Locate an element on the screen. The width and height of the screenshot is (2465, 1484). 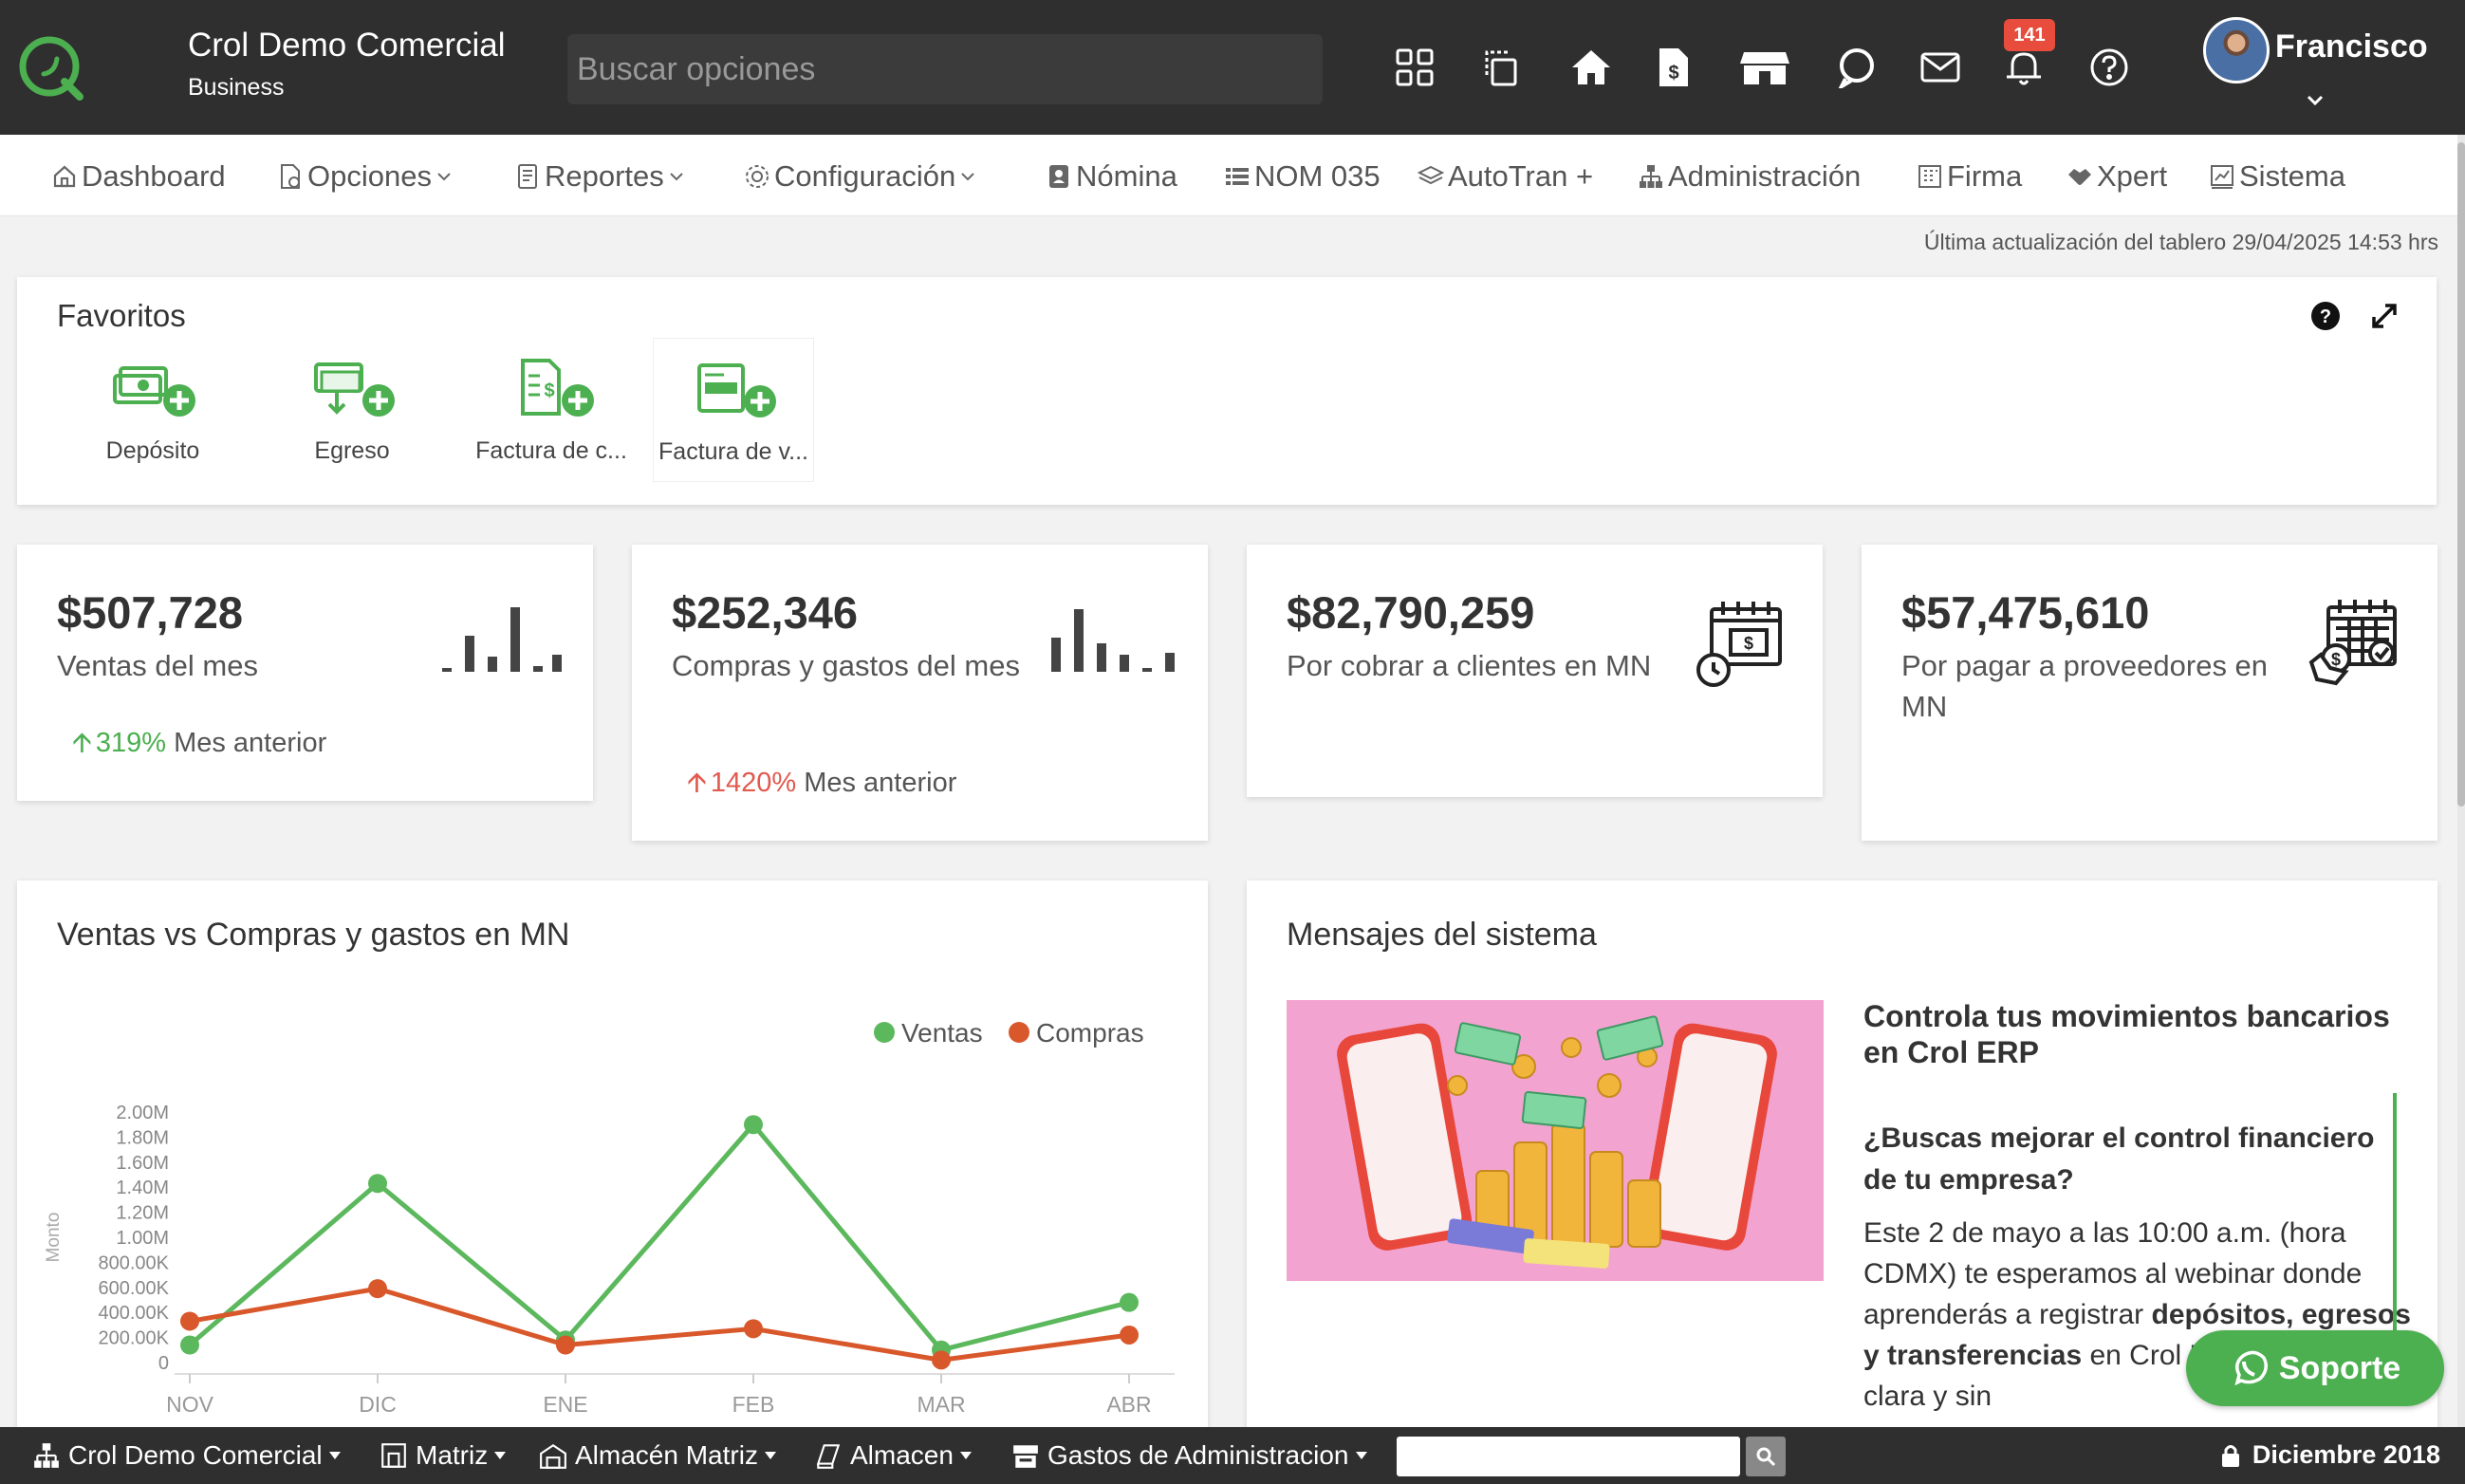
money-out-plus-icon is located at coordinates (355, 390).